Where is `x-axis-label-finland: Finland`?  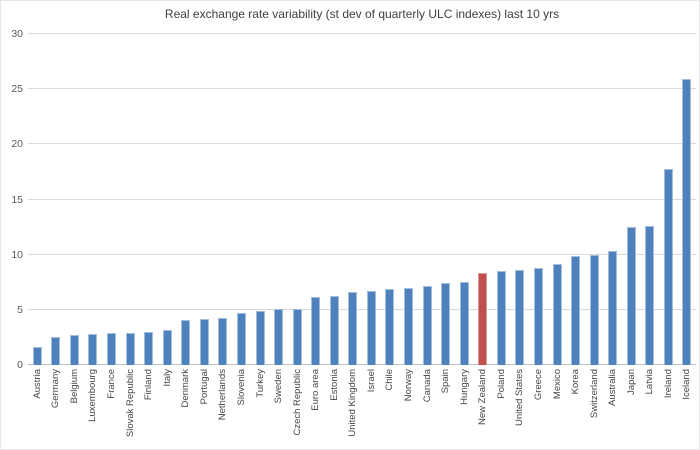
x-axis-label-finland: Finland is located at coordinates (148, 409).